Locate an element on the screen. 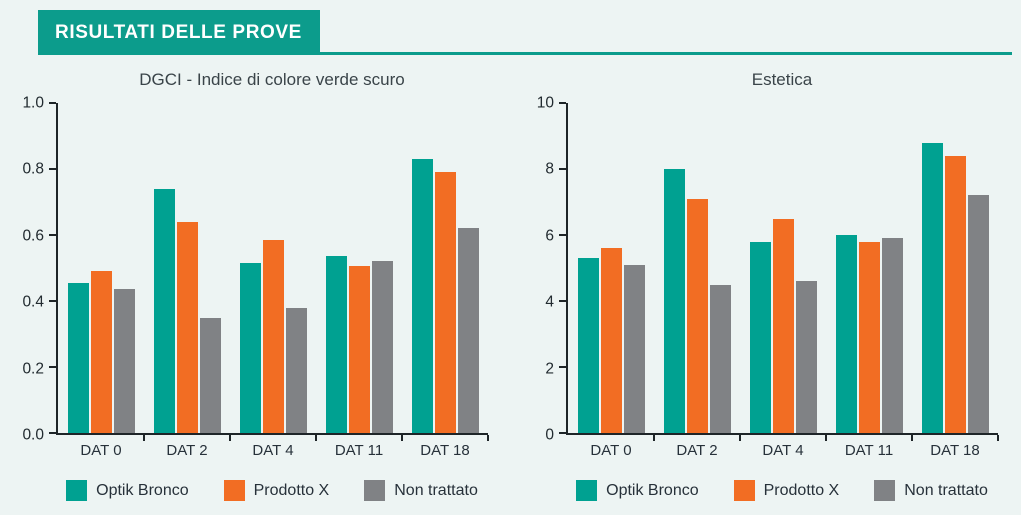 The height and width of the screenshot is (515, 1021). y-tick-label: 4 is located at coordinates (549, 302).